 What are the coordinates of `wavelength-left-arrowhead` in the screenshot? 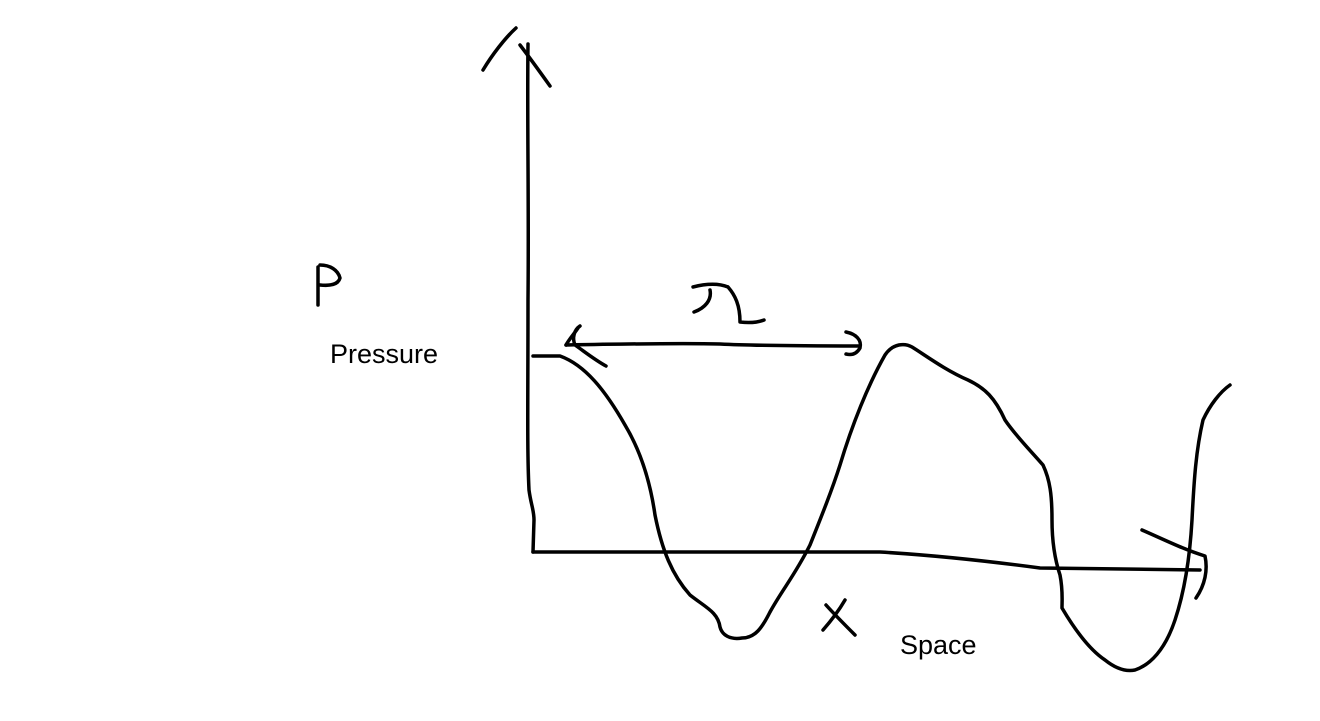 It's located at (586, 346).